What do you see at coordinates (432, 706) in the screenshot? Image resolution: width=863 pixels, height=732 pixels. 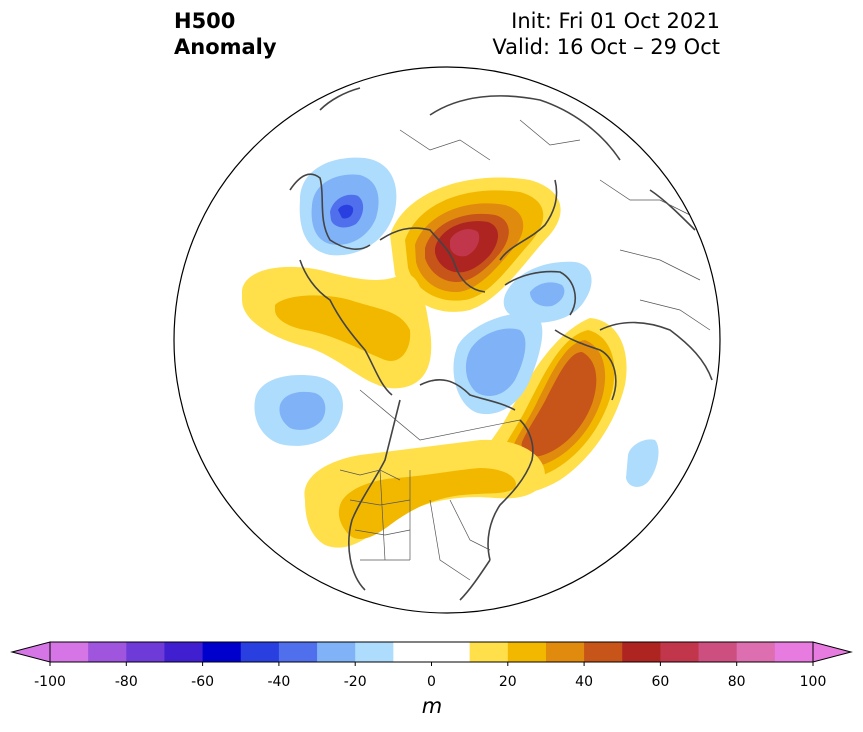 I see `colorbar-unit: m` at bounding box center [432, 706].